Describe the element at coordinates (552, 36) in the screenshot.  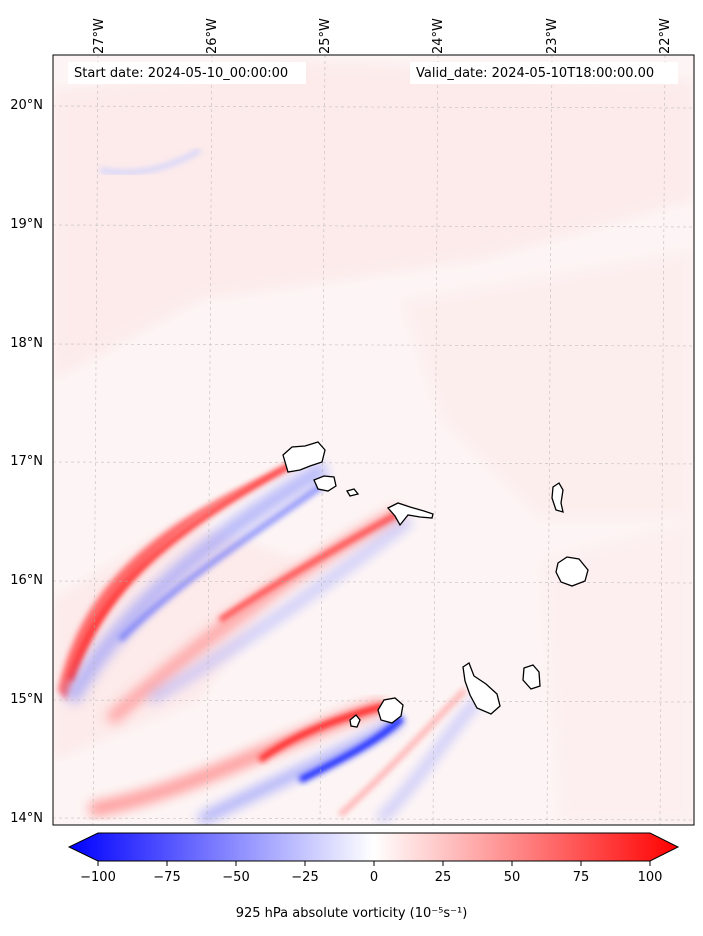
I see `lon-label: 23°W` at that location.